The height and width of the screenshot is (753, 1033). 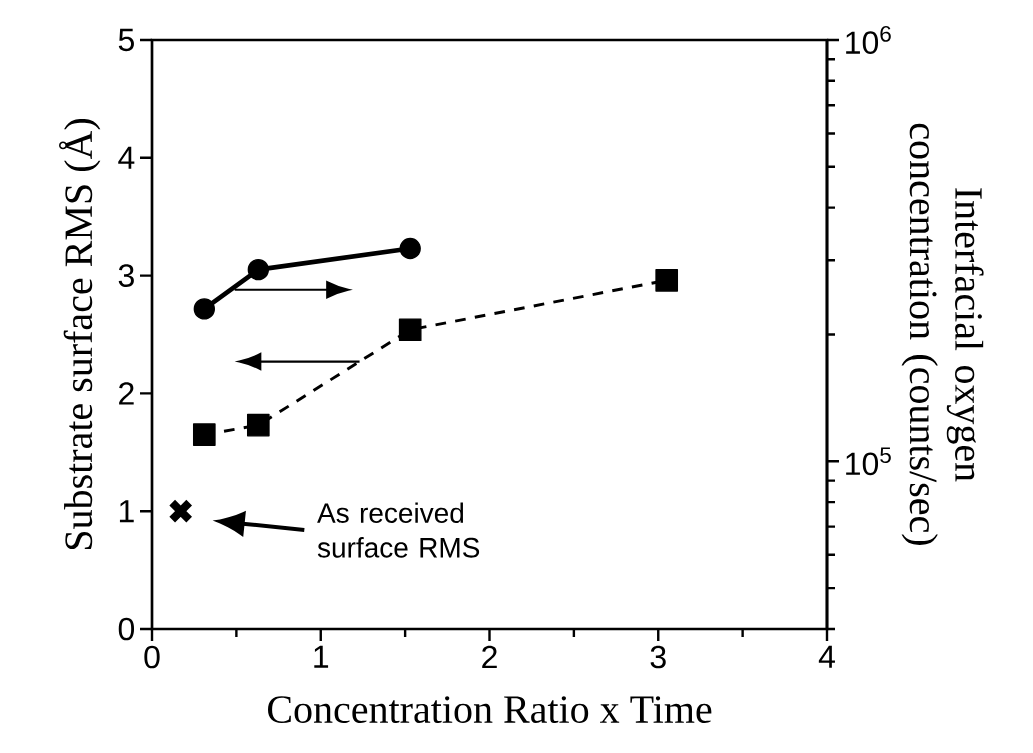 What do you see at coordinates (398, 530) in the screenshot?
I see `annotation: As received surface RMS` at bounding box center [398, 530].